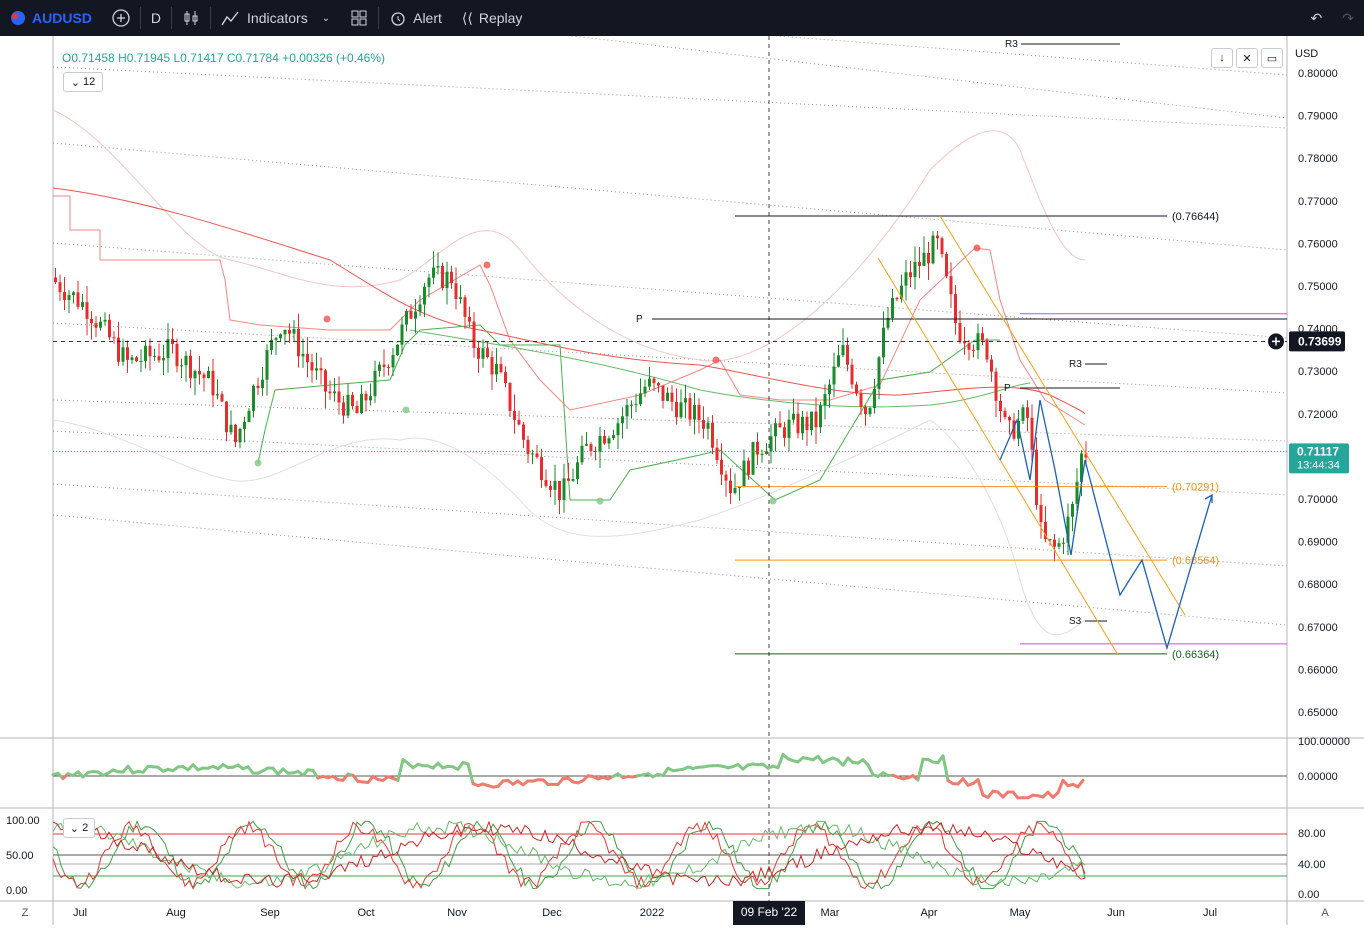  I want to click on ohlc-change: +0.00326 (+0.46%), so click(333, 58).